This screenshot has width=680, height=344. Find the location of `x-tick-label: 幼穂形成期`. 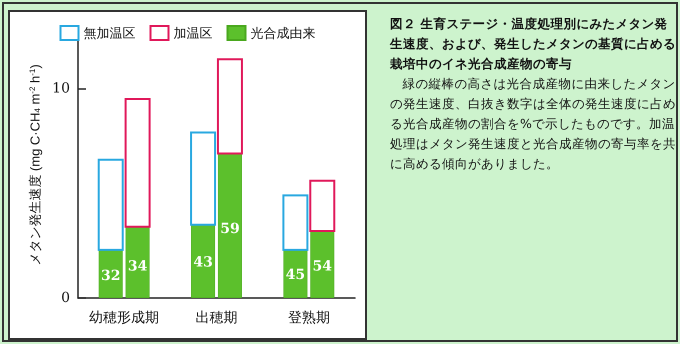

x-tick-label: 幼穂形成期 is located at coordinates (124, 317).